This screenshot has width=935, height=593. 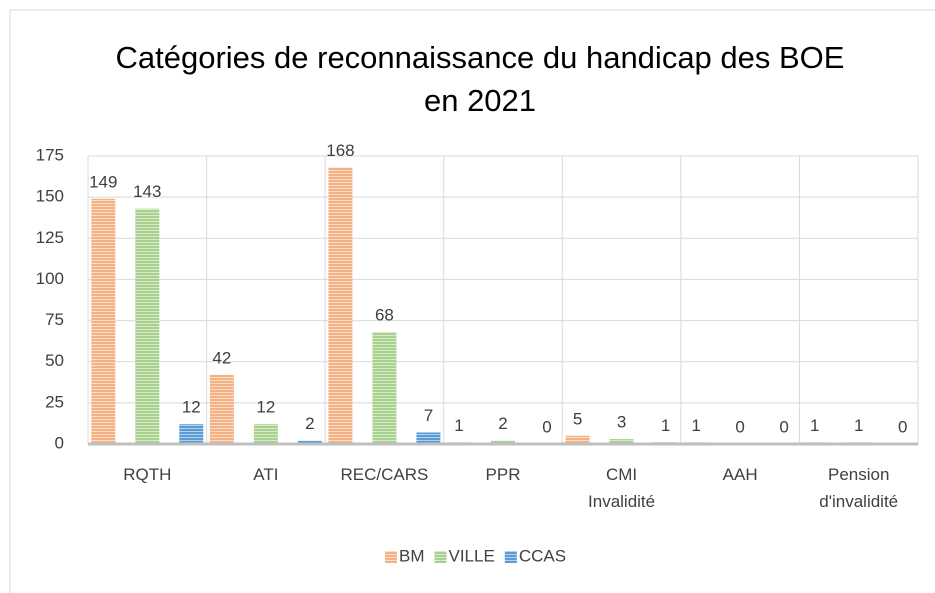 What do you see at coordinates (59, 442) in the screenshot?
I see `y-tick-label: 0` at bounding box center [59, 442].